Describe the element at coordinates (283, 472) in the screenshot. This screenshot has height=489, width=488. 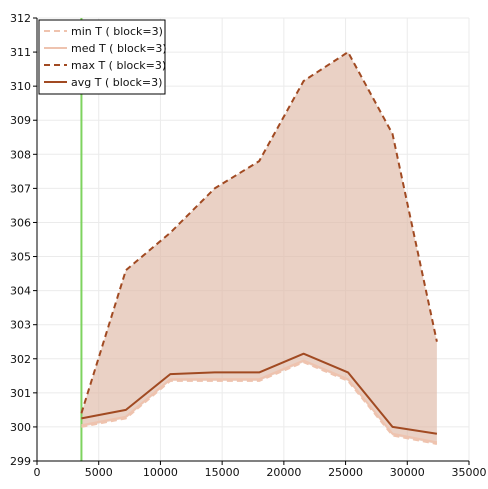
I see `x-tick-label: 20000` at that location.